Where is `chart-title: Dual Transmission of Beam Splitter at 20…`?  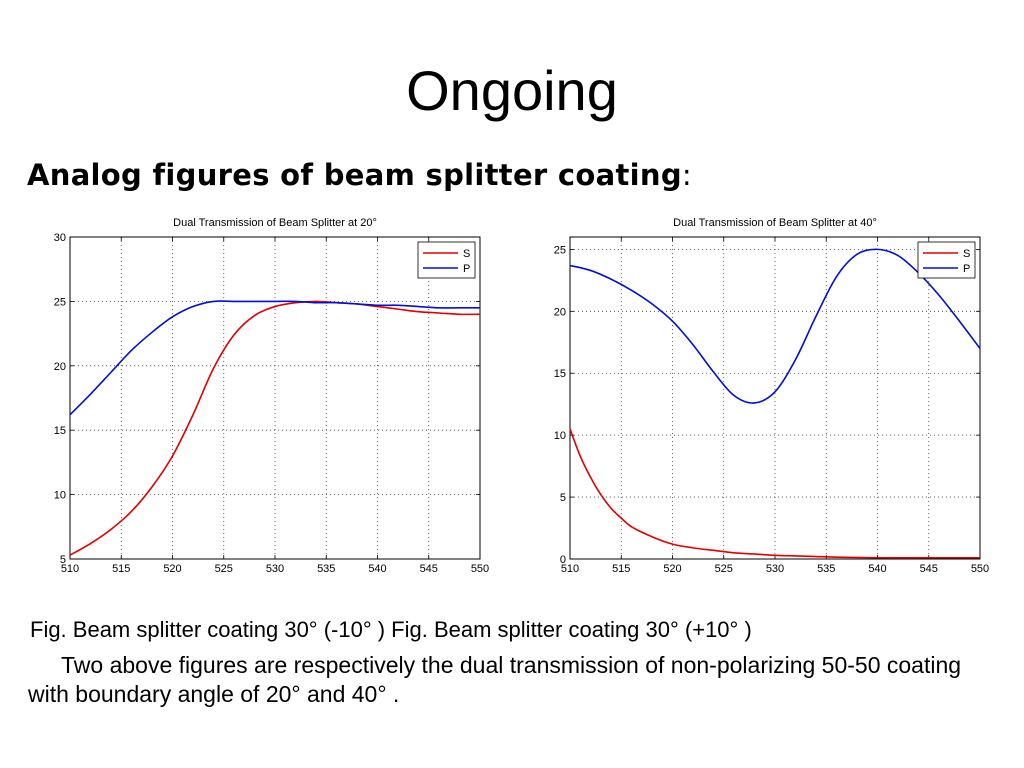 chart-title: Dual Transmission of Beam Splitter at 20… is located at coordinates (275, 223).